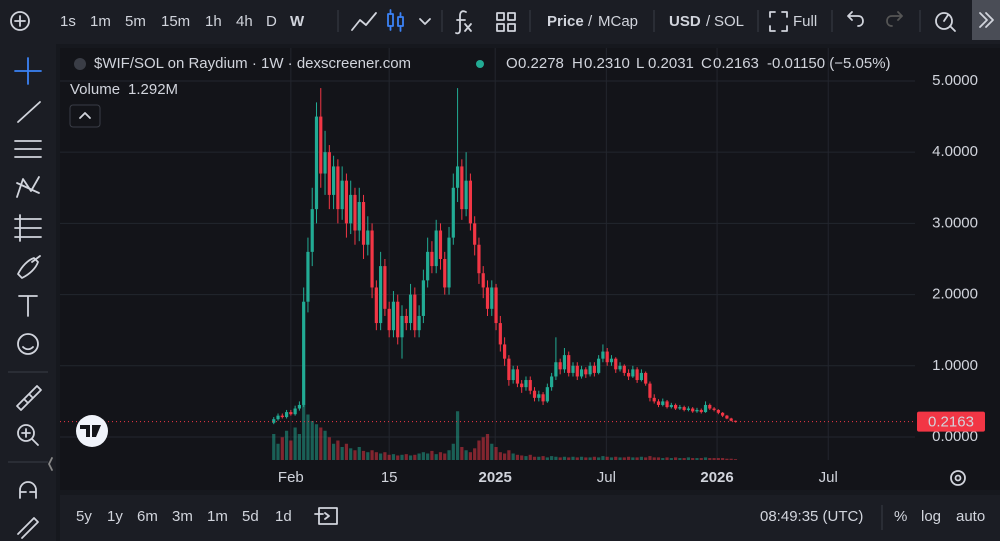 Image resolution: width=1000 pixels, height=541 pixels. I want to click on layout-icon, so click(506, 22).